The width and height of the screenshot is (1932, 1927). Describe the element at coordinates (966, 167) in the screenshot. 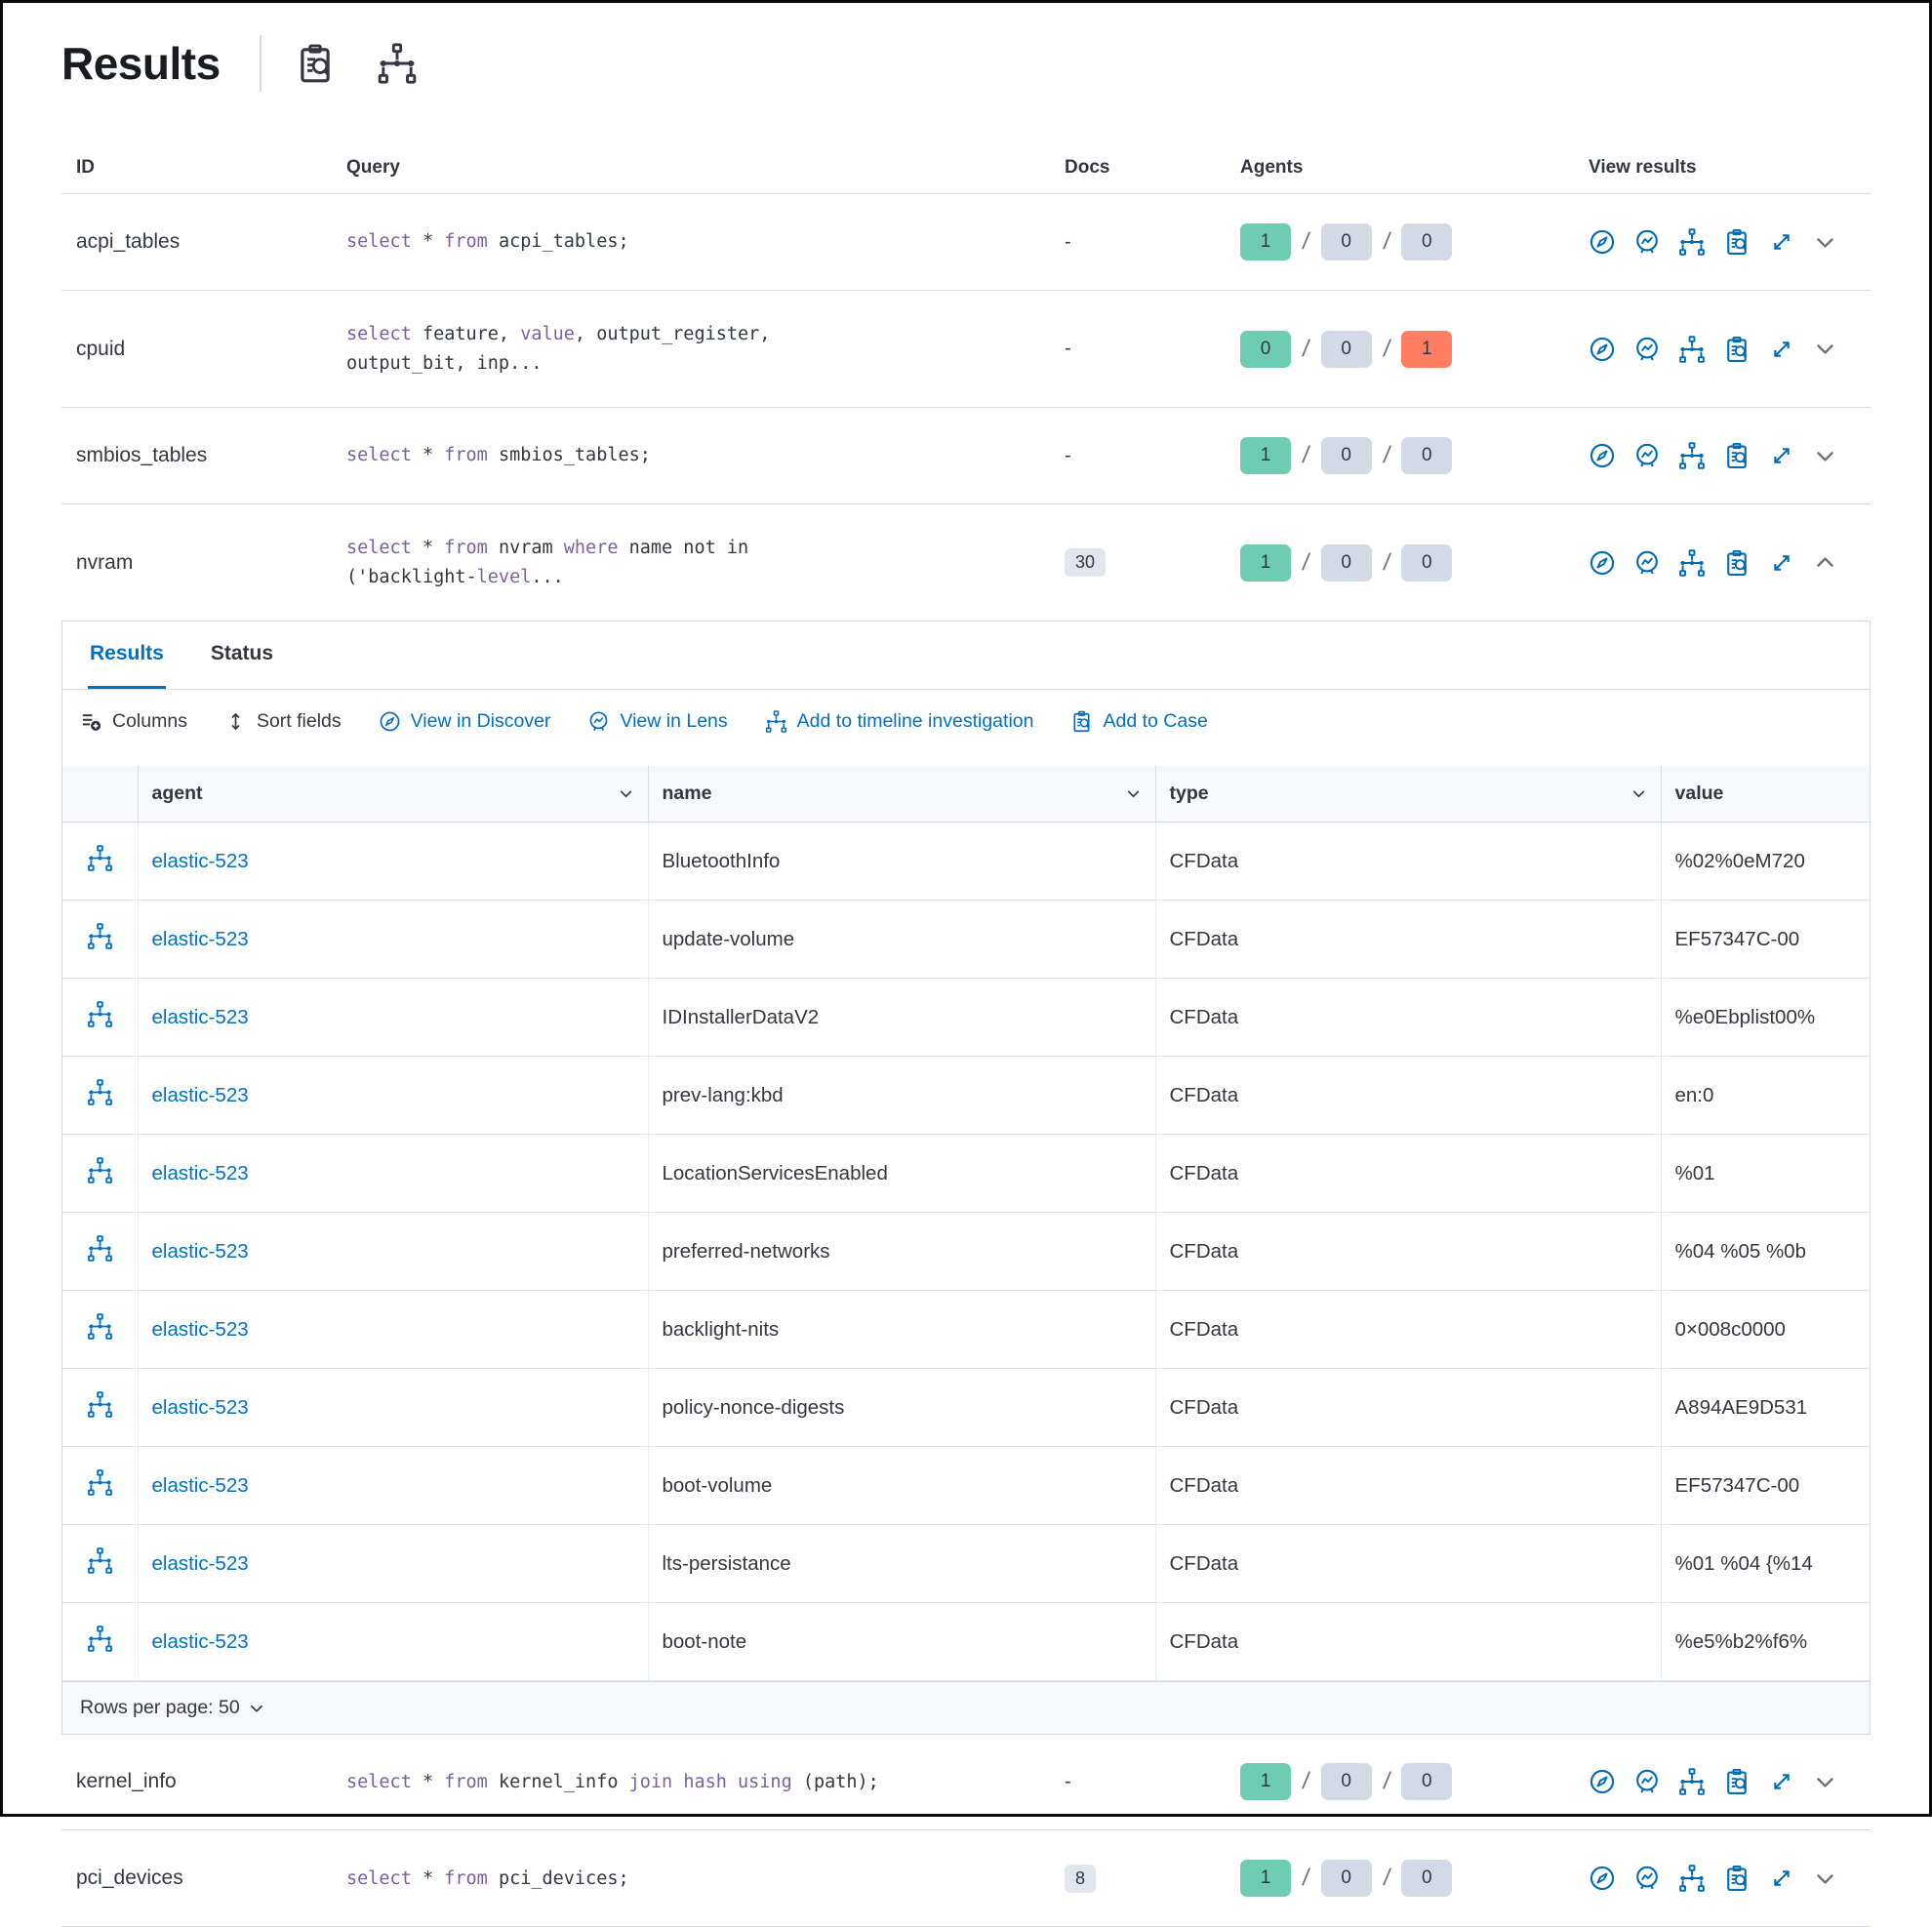

I see `queries-table-header: ID Query Docs Agents View results` at that location.